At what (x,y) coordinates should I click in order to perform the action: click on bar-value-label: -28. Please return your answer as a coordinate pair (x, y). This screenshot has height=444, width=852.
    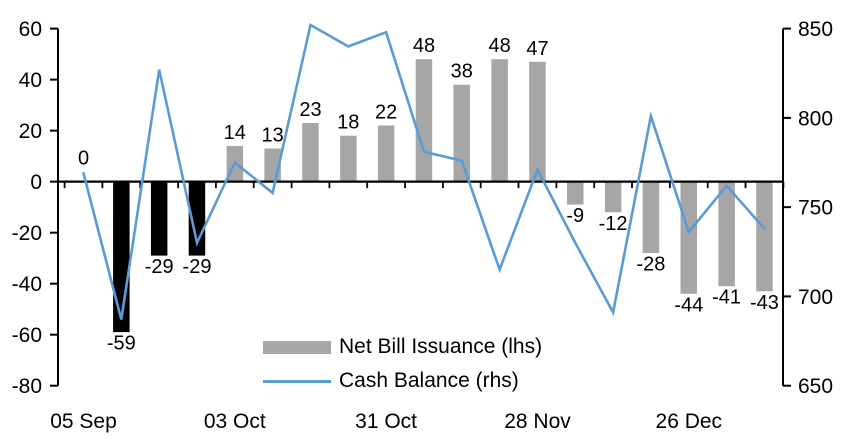
    Looking at the image, I should click on (650, 265).